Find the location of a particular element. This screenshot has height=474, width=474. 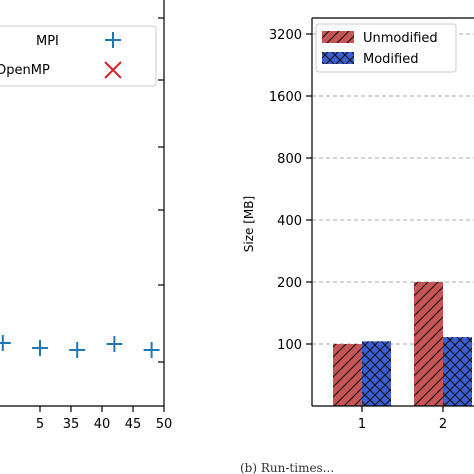

legend-marker-openmp is located at coordinates (113, 70).